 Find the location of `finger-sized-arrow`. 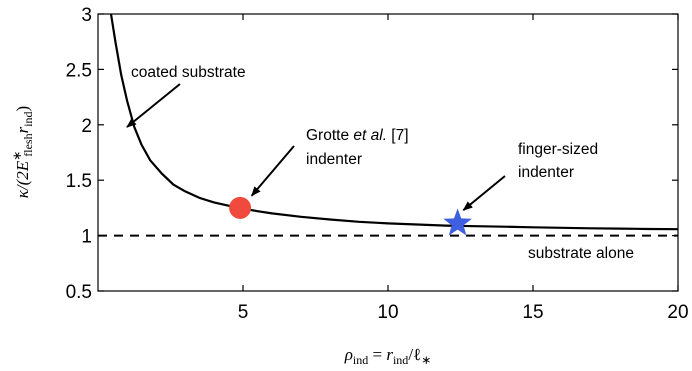

finger-sized-arrow is located at coordinates (484, 193).